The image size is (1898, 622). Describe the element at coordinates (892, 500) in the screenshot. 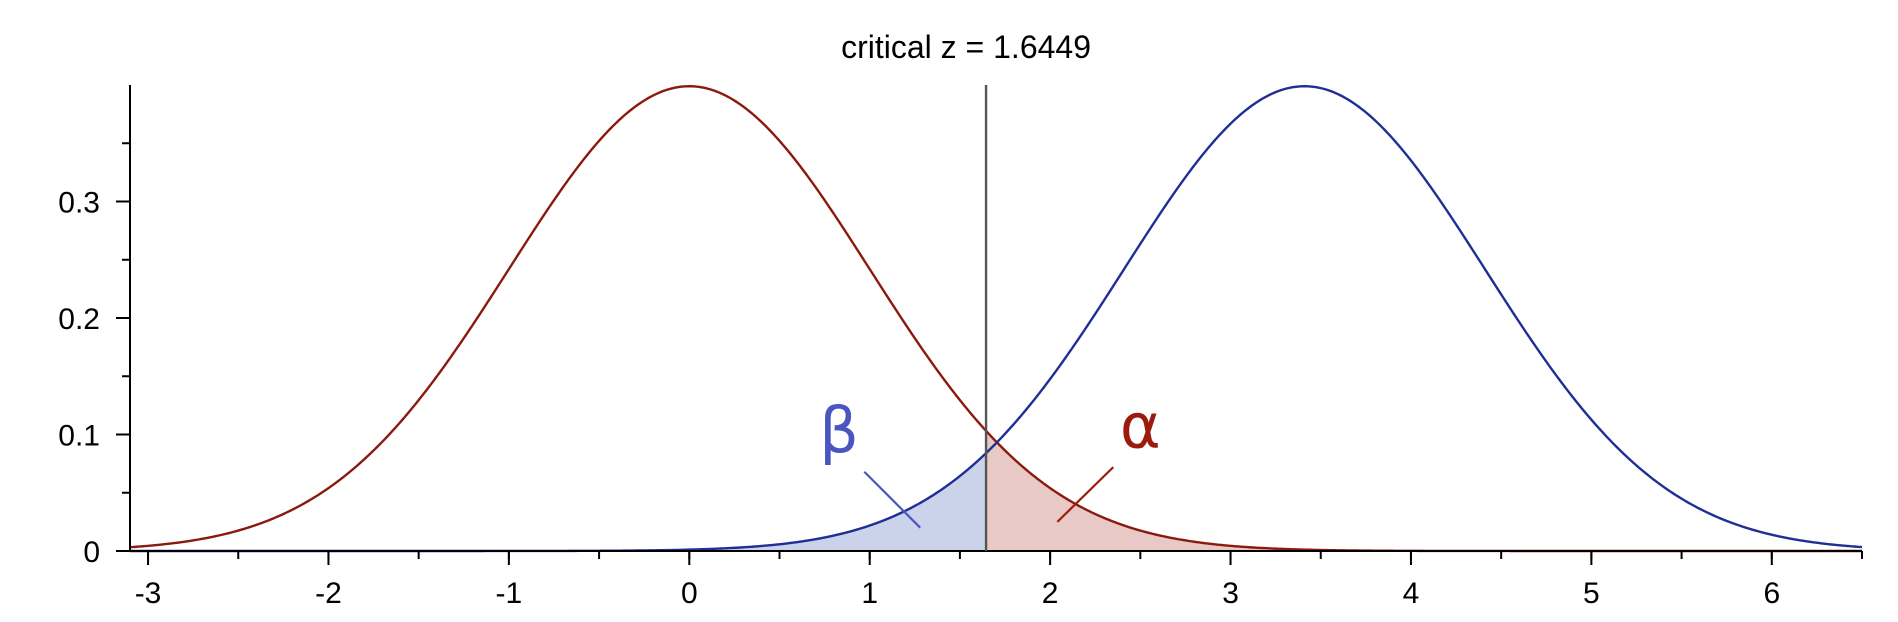

I see `beta-pointer-line` at that location.